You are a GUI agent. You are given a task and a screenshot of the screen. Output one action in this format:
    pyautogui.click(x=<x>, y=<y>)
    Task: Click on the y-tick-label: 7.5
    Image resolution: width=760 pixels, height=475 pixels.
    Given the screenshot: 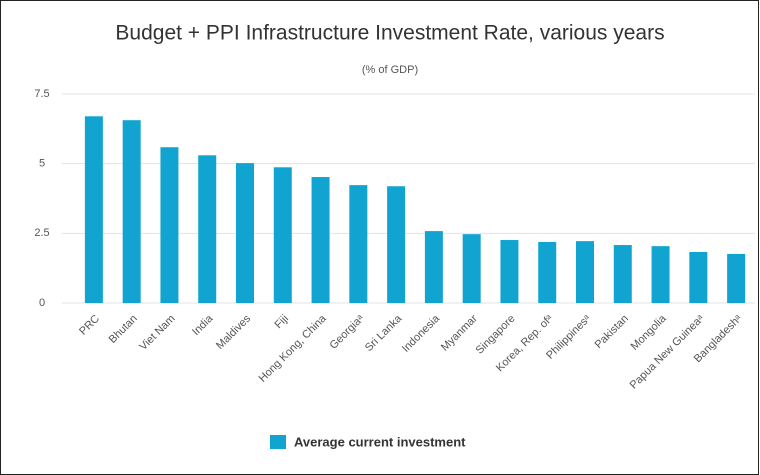 What is the action you would take?
    pyautogui.click(x=41, y=94)
    